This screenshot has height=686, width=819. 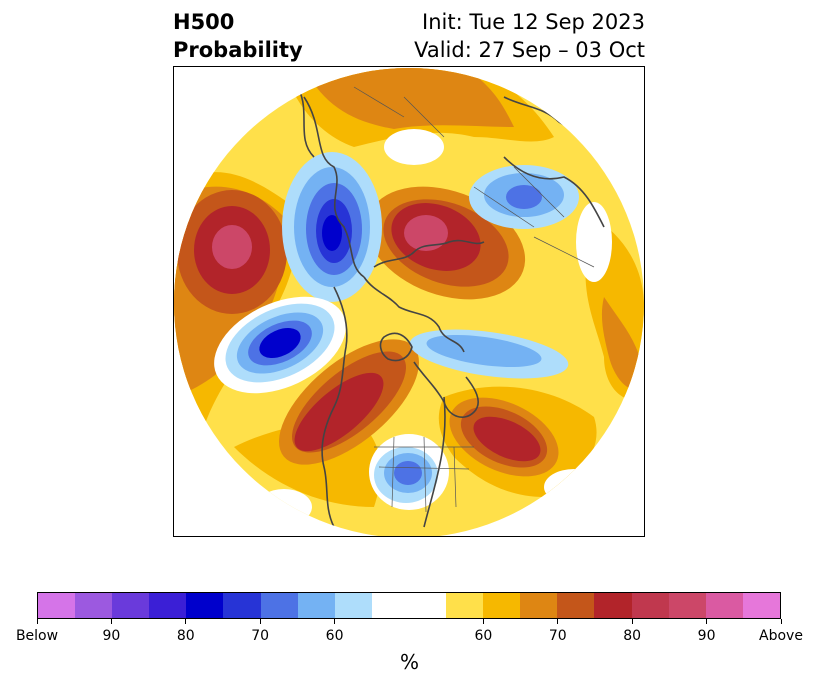 I want to click on init-date: Init: Tue 12 Sep 2023, so click(x=533, y=22).